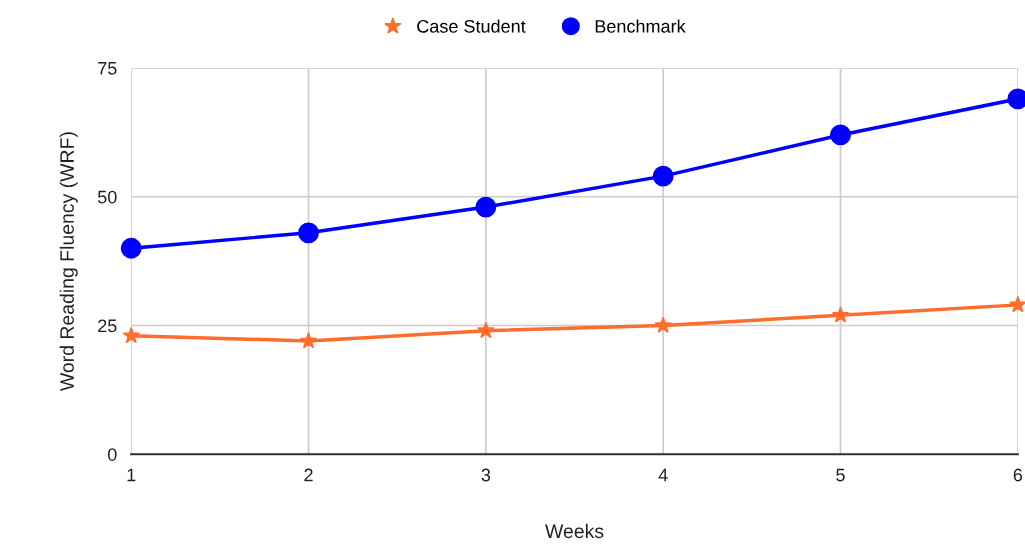 This screenshot has width=1025, height=544. Describe the element at coordinates (107, 197) in the screenshot. I see `y-tick-label: 50` at that location.